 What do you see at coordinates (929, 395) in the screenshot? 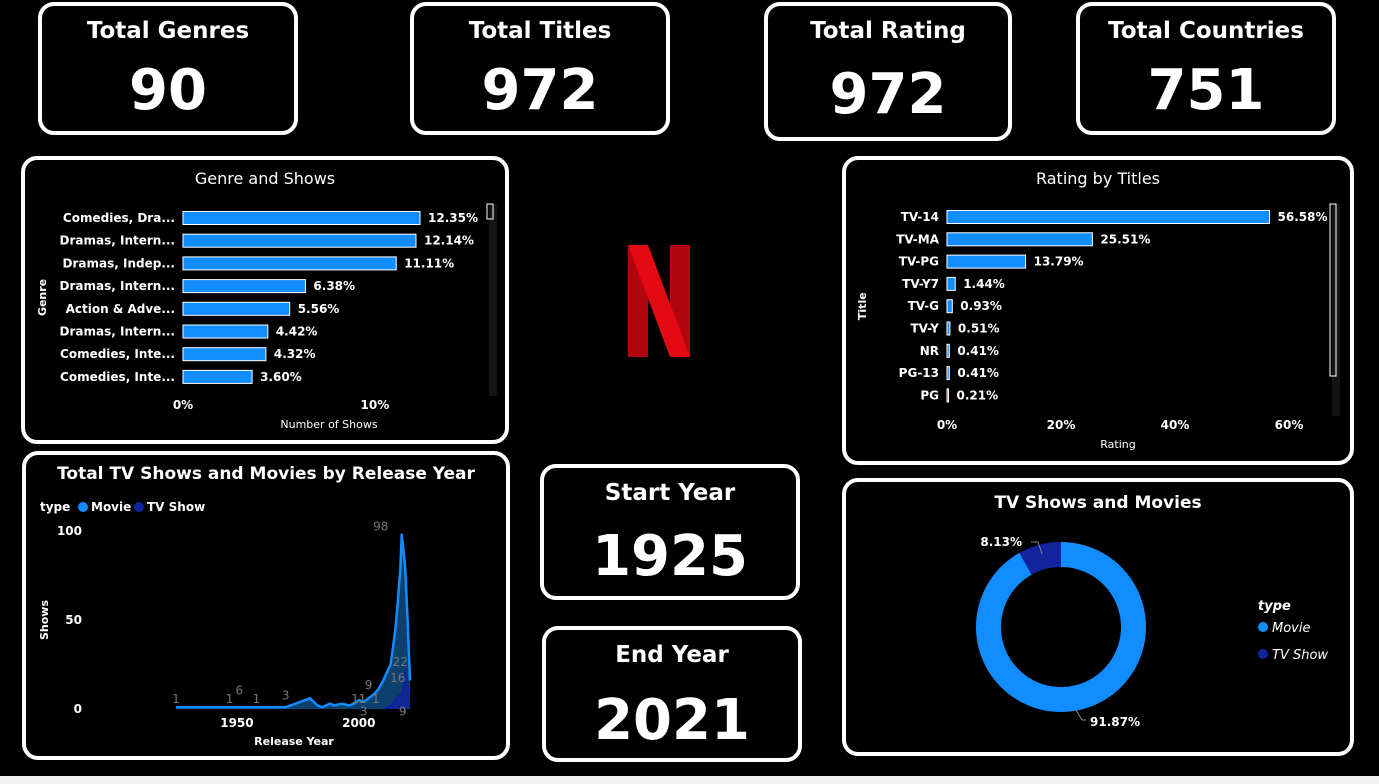
I see `category-label: PG` at bounding box center [929, 395].